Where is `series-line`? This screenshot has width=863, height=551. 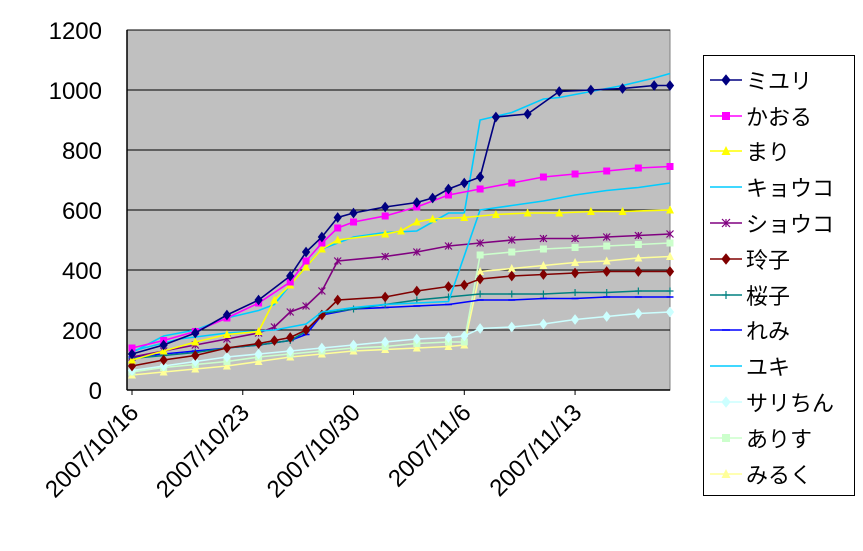
series-line is located at coordinates (401, 295).